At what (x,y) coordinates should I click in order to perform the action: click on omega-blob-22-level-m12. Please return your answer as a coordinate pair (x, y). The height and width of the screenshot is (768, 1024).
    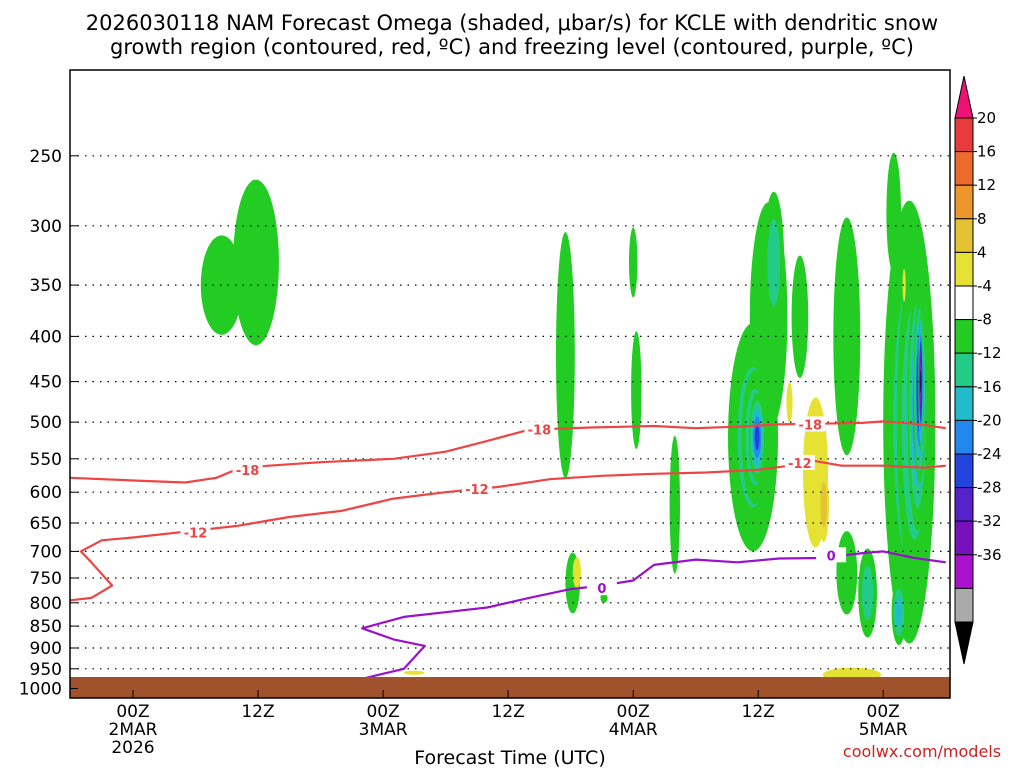
    Looking at the image, I should click on (899, 612).